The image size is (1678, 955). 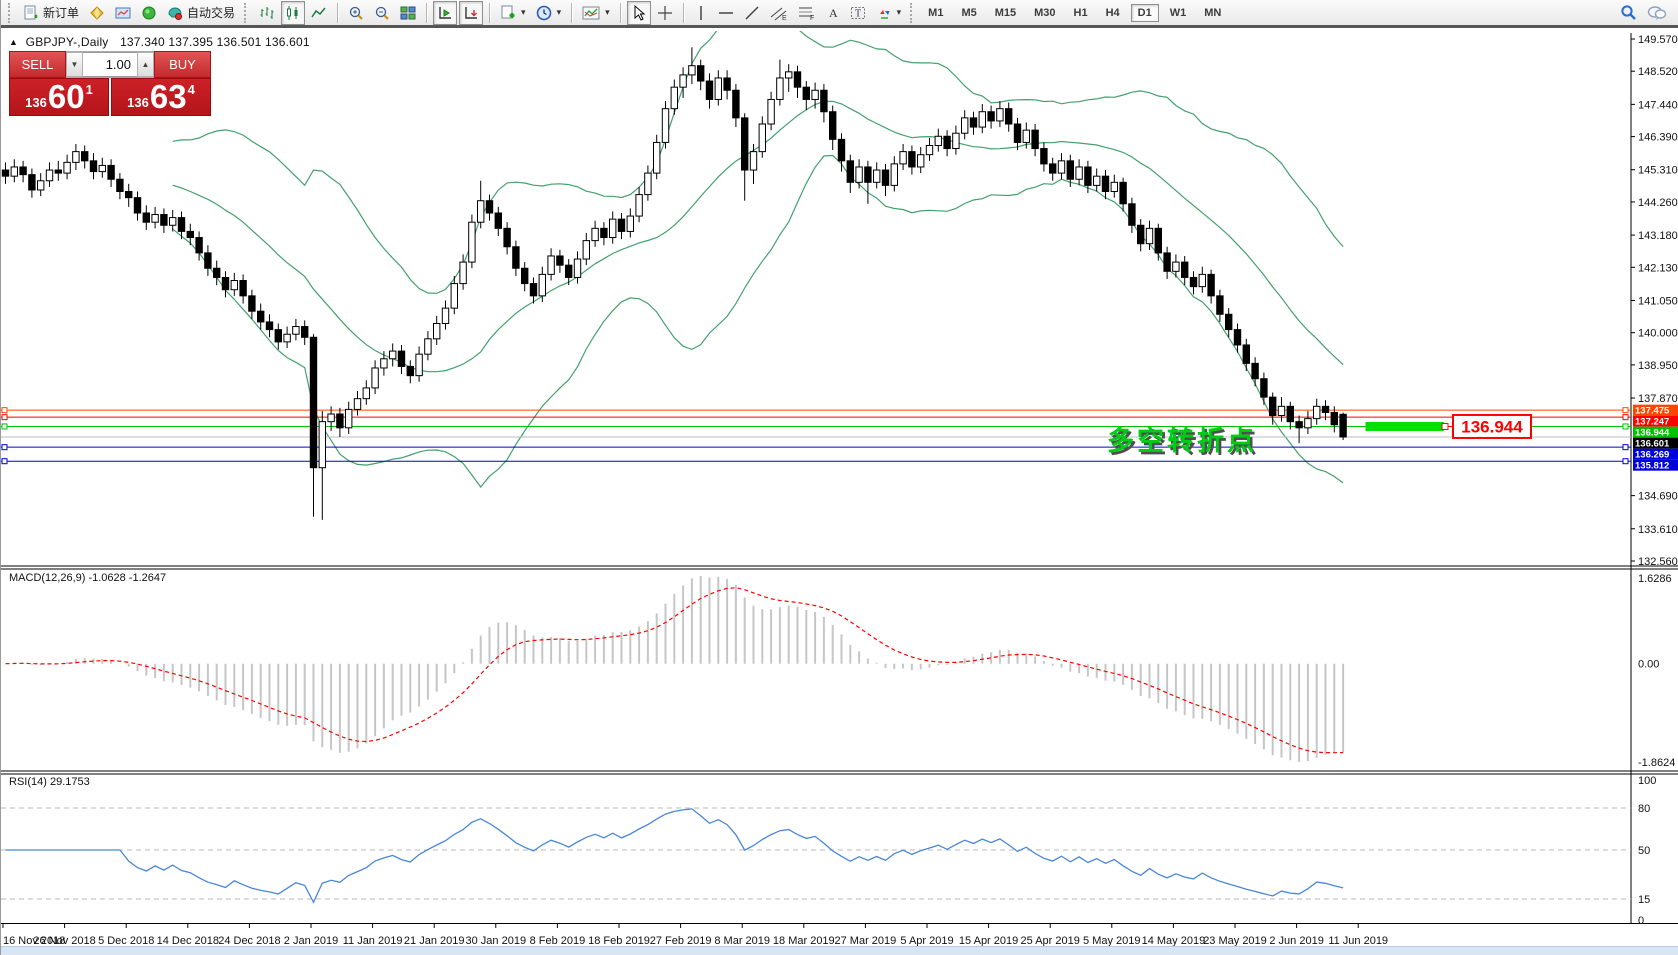 I want to click on history-center-button, so click(x=97, y=13).